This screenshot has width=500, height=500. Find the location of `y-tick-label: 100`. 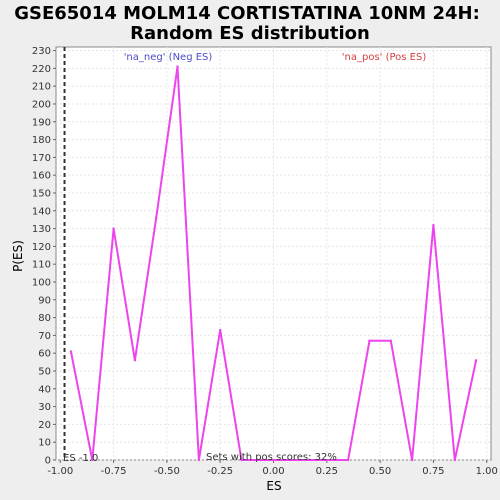

y-tick-label: 100 is located at coordinates (41, 282).